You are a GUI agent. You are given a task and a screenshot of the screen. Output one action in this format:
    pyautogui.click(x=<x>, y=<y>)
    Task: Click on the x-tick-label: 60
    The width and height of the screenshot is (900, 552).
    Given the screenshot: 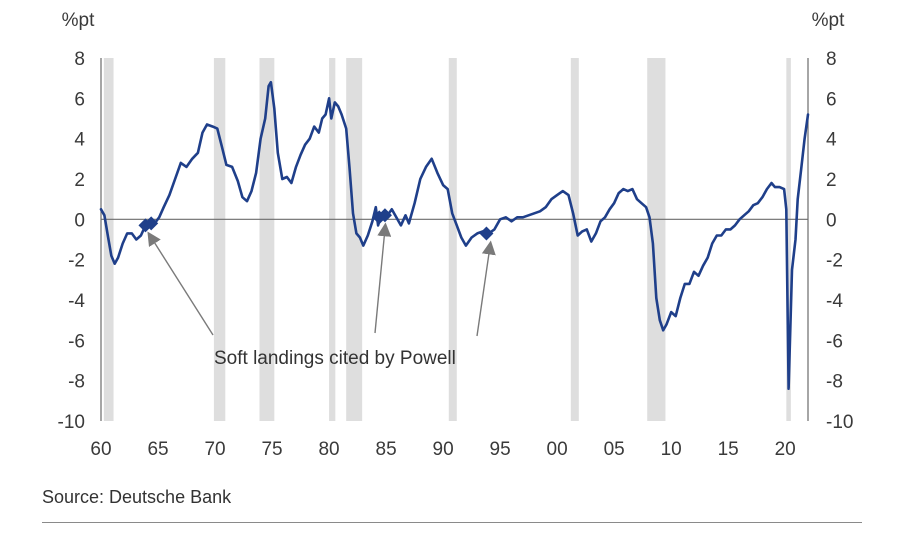 What is the action you would take?
    pyautogui.click(x=100, y=449)
    